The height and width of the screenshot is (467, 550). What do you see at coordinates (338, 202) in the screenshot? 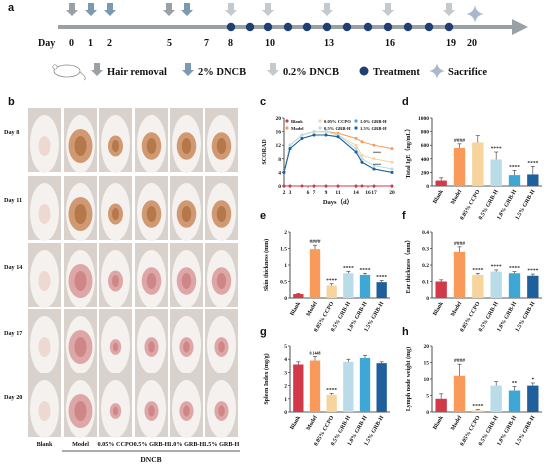
I see `x-axis-label: Days（d）` at bounding box center [338, 202].